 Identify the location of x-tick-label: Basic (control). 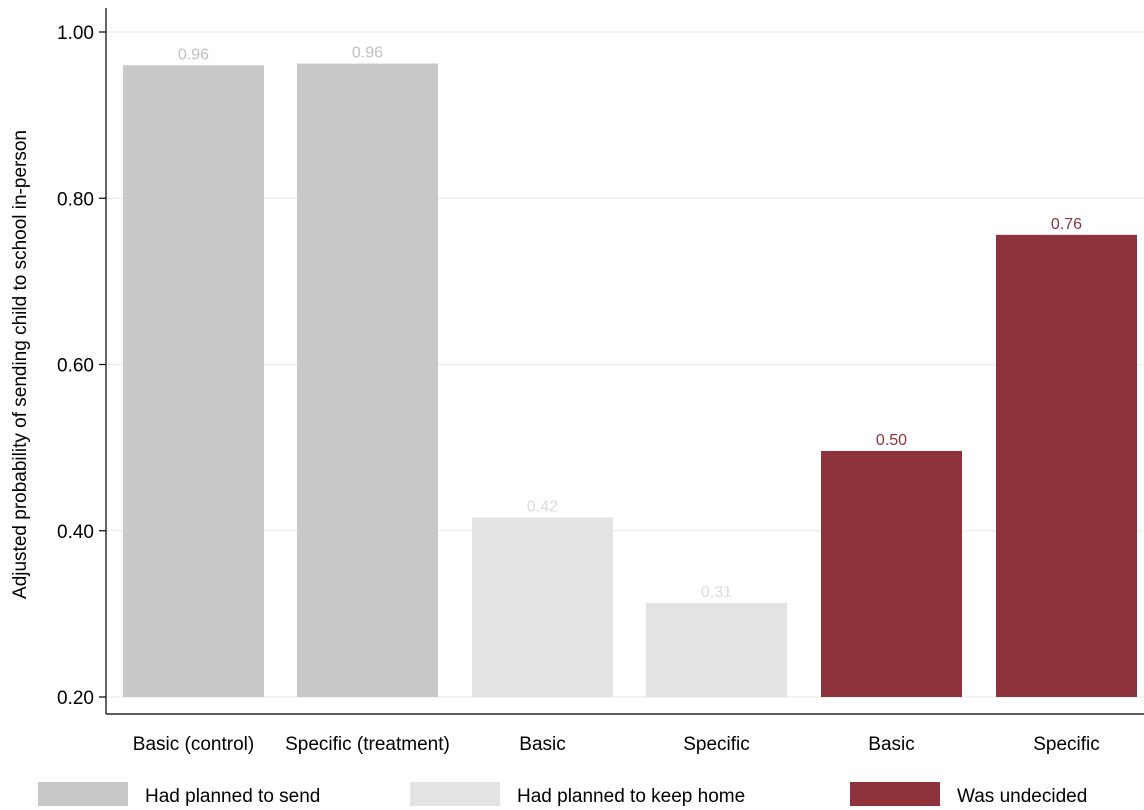
(193, 744).